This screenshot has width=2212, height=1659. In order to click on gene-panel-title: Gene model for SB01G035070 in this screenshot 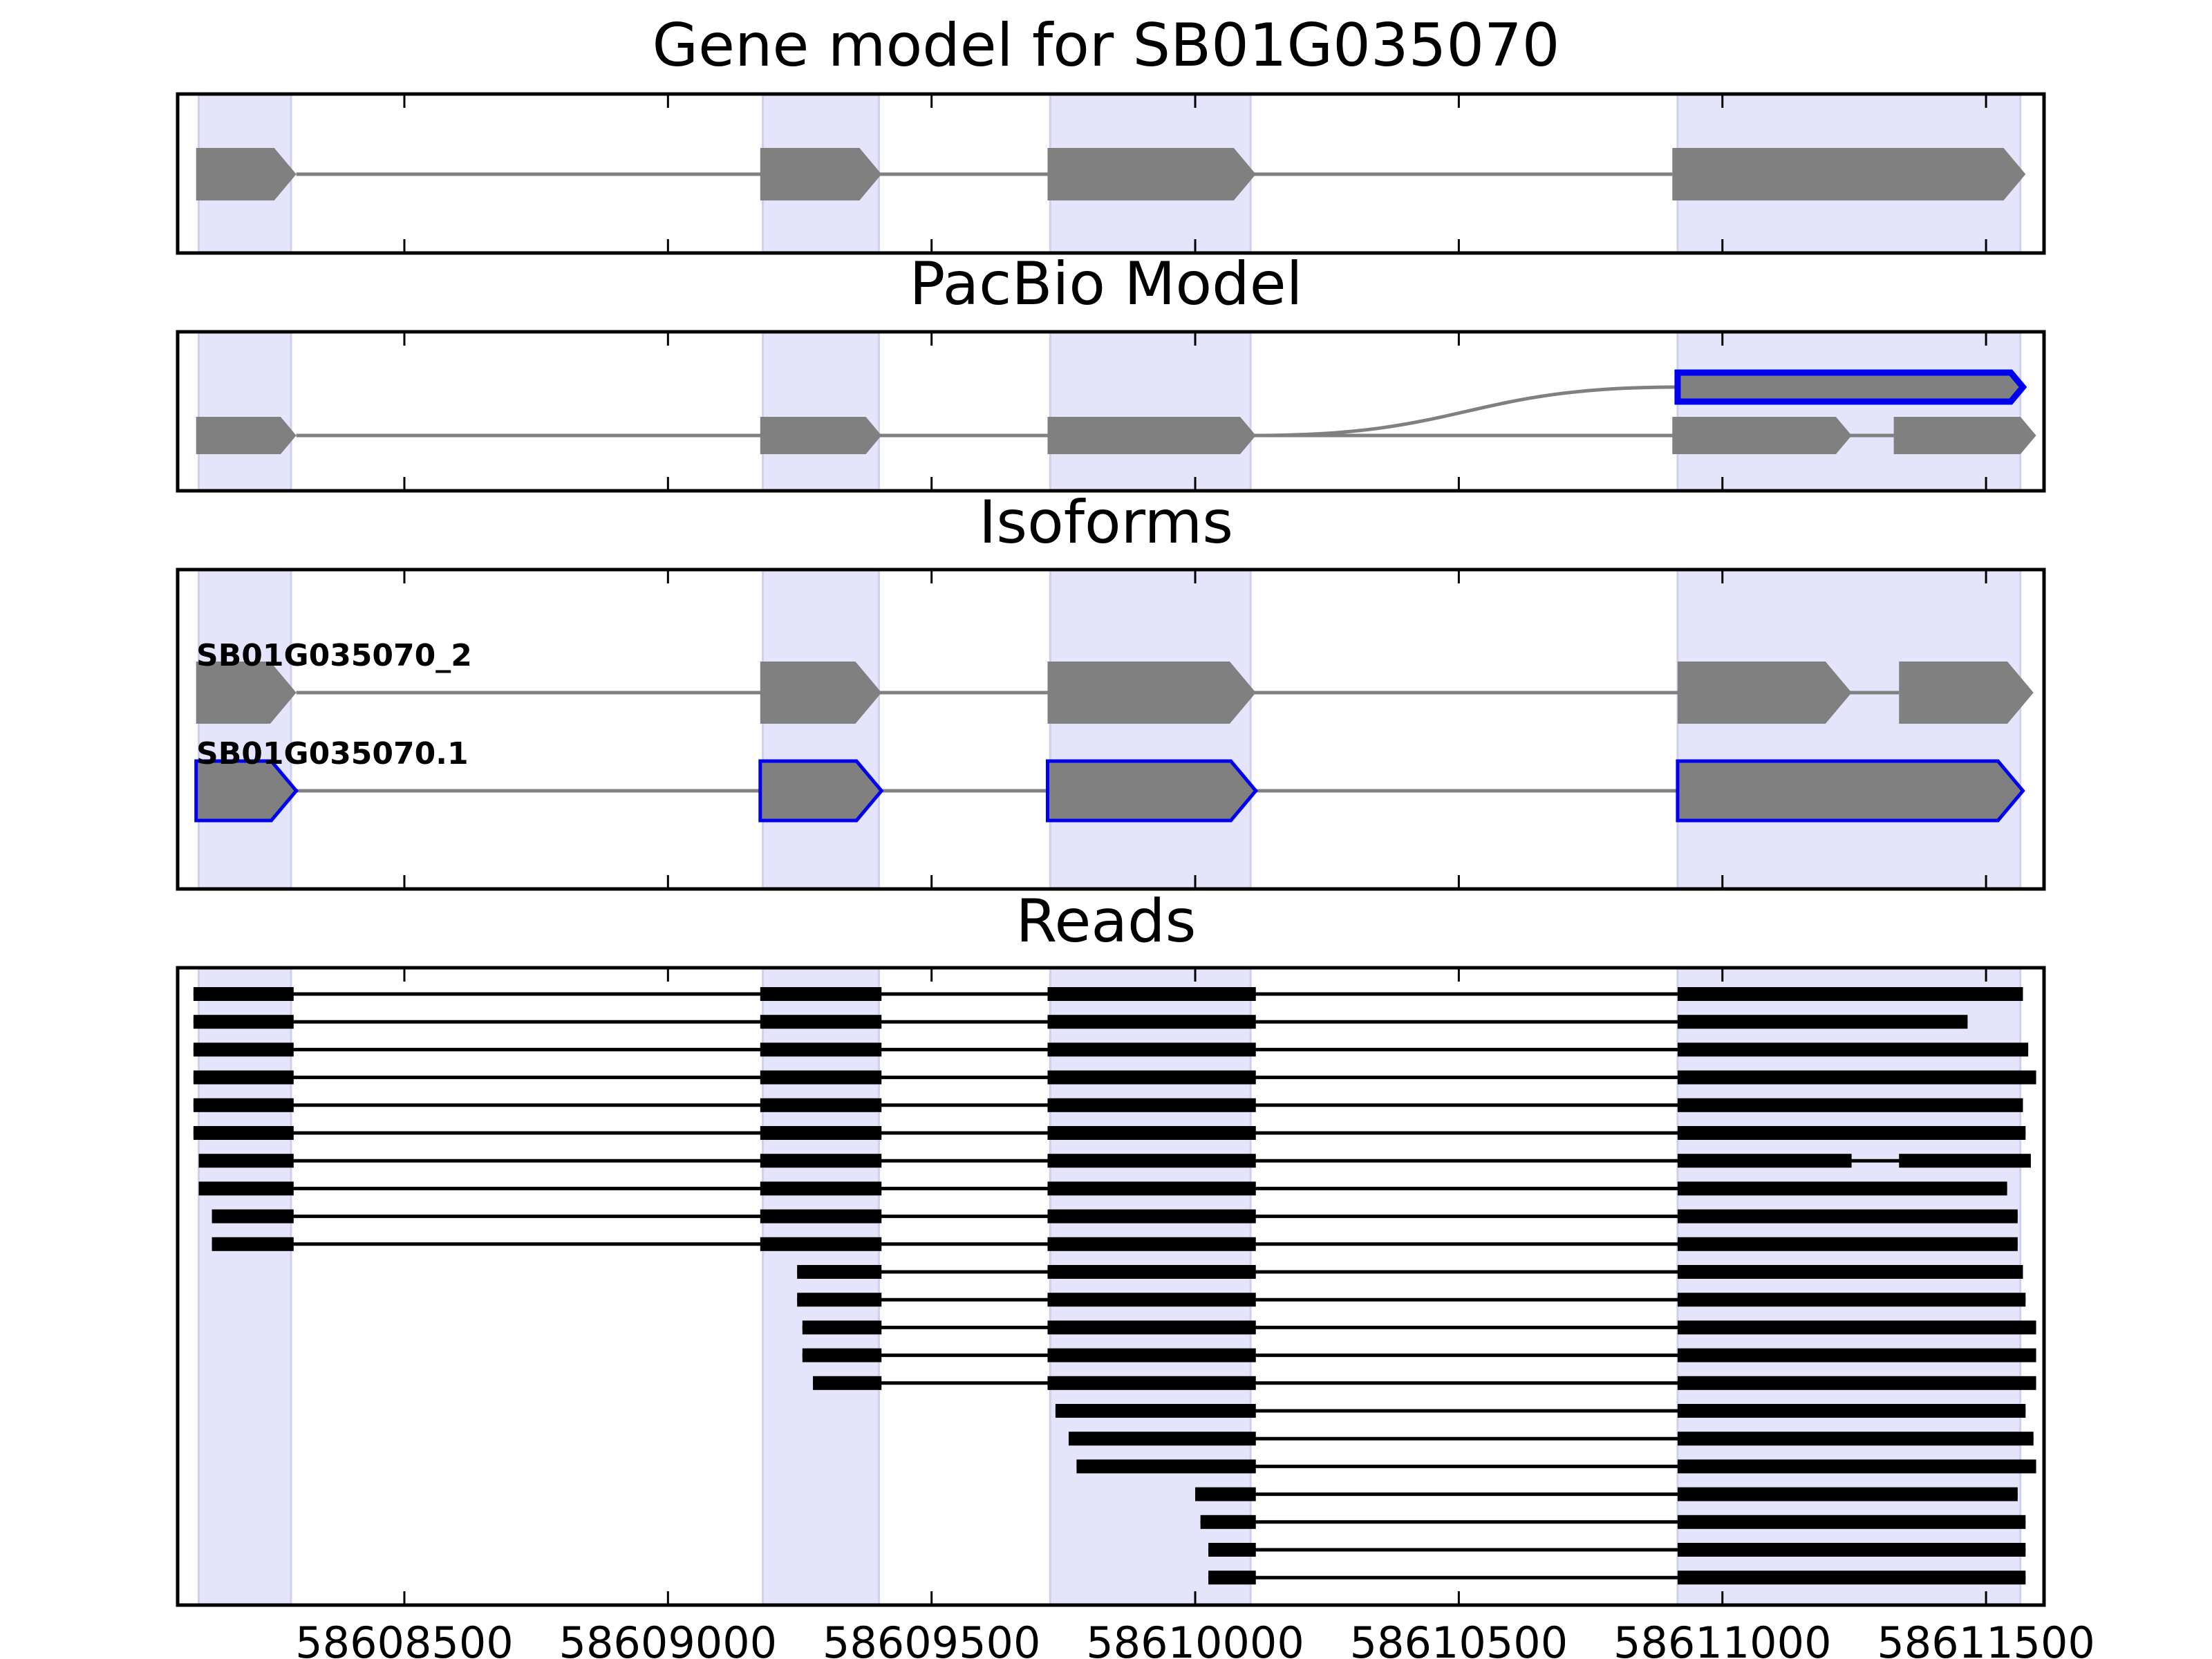, I will do `click(1106, 45)`.